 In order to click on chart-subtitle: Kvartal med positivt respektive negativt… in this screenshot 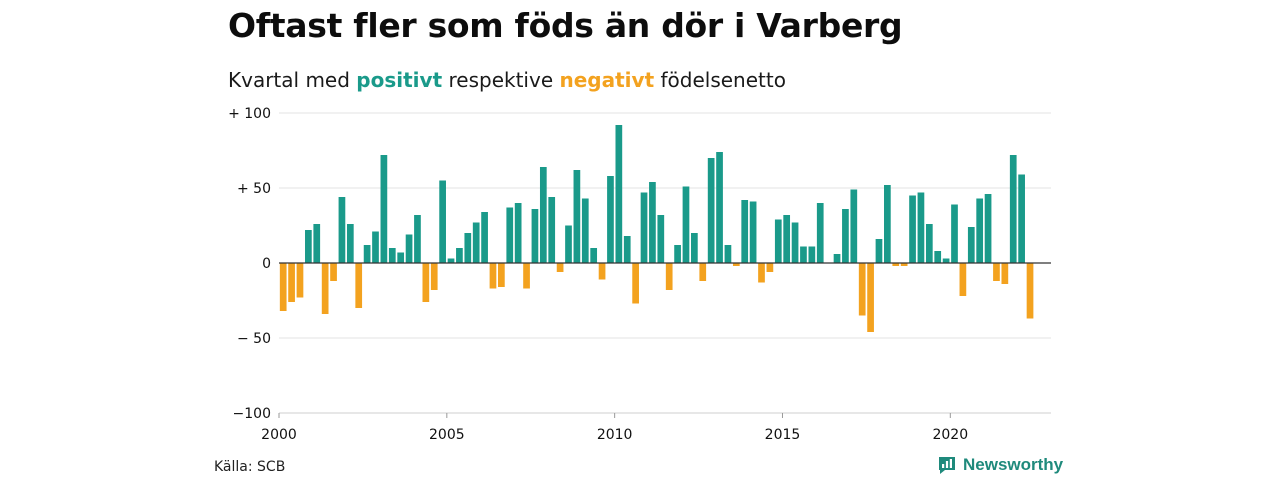, I will do `click(507, 80)`.